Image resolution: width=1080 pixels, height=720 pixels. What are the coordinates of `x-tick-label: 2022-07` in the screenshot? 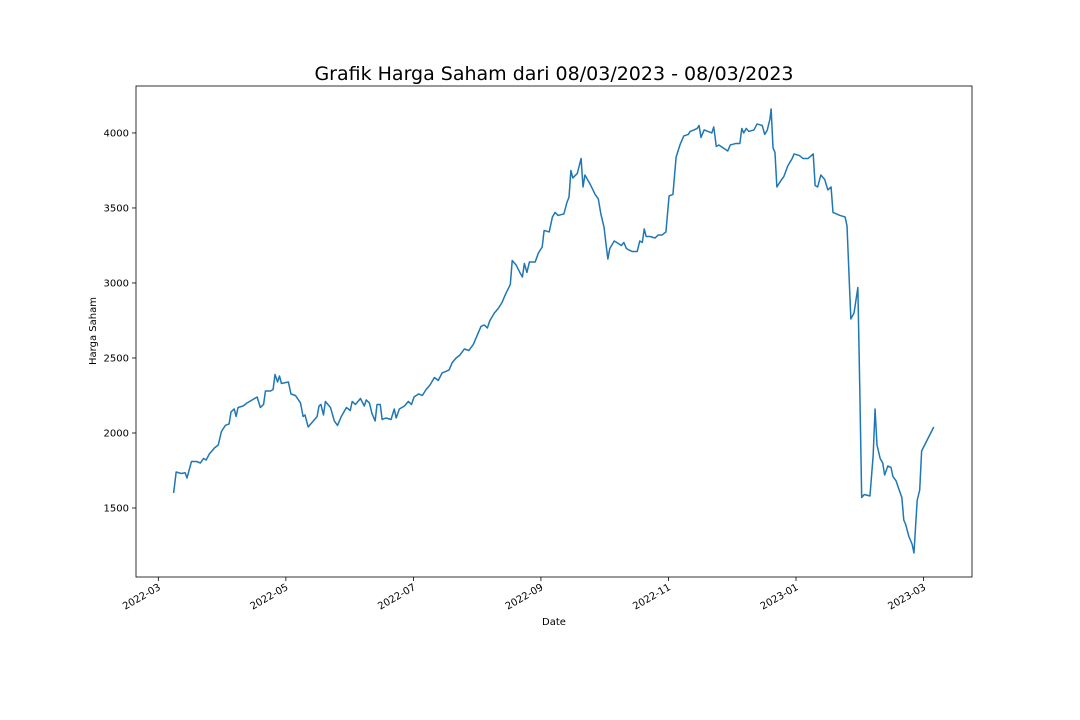 It's located at (397, 597).